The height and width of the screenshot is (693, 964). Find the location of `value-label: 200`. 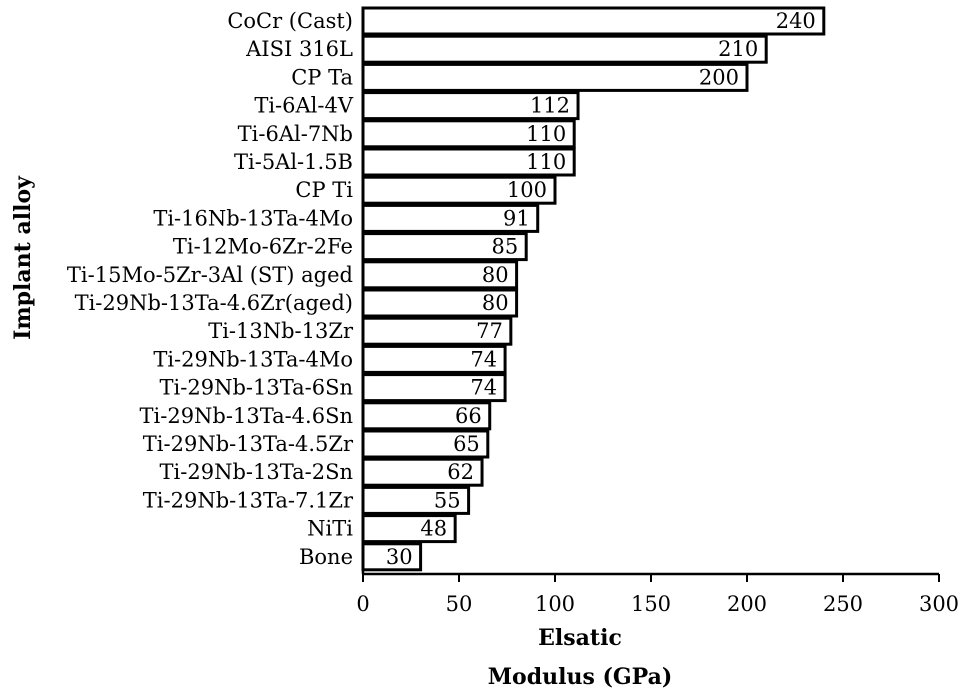

value-label: 200 is located at coordinates (719, 77).